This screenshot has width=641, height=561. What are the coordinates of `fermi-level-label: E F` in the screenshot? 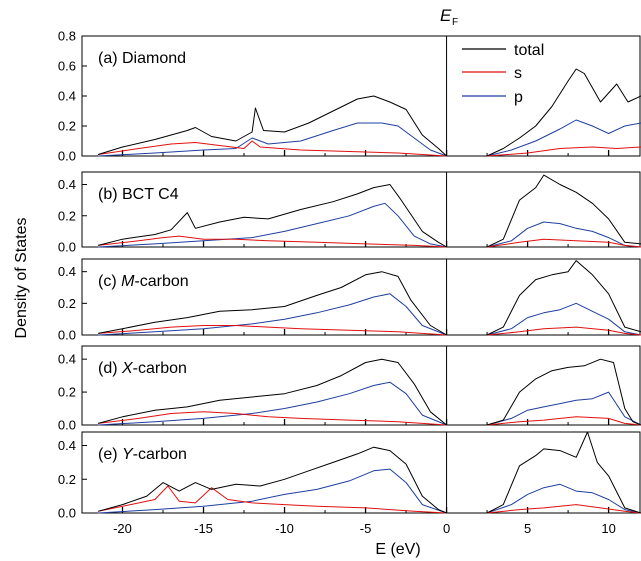 It's located at (449, 17).